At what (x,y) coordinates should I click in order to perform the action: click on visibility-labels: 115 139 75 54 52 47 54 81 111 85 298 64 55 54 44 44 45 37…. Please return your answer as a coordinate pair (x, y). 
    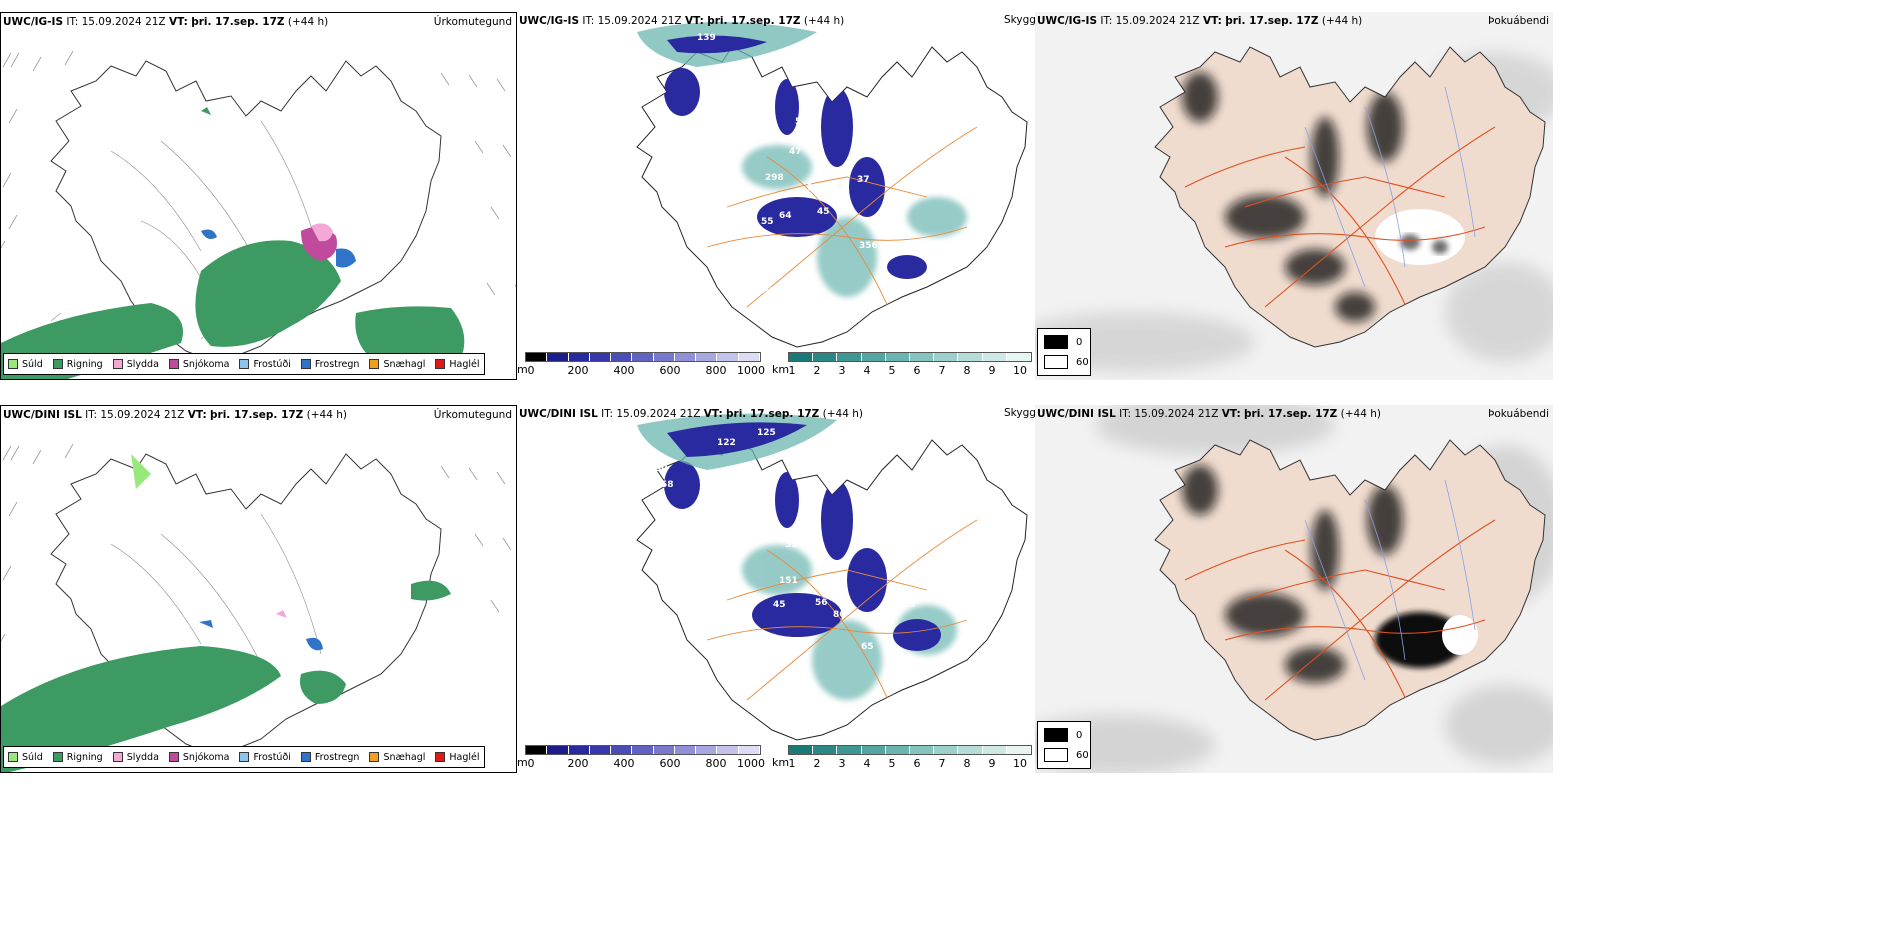
    Looking at the image, I should click on (742, 165).